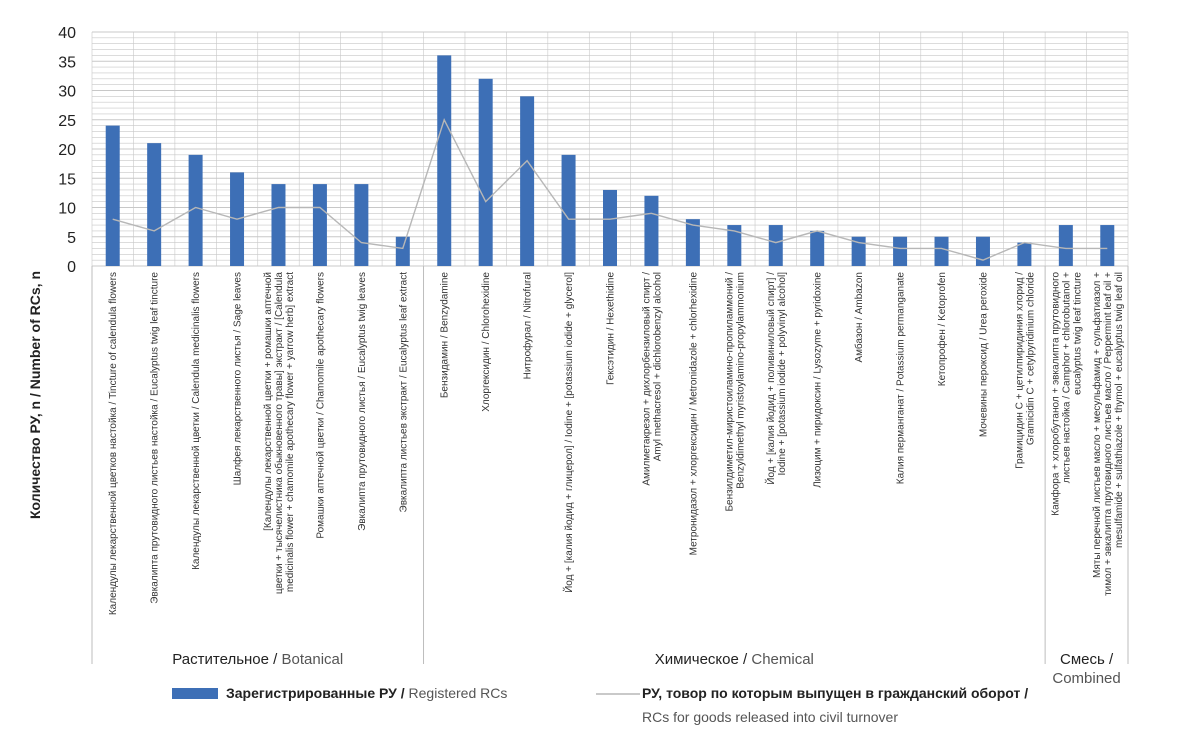 This screenshot has width=1200, height=747. I want to click on category-label: Мочевины пероксид / Urea peroxide, so click(984, 355).